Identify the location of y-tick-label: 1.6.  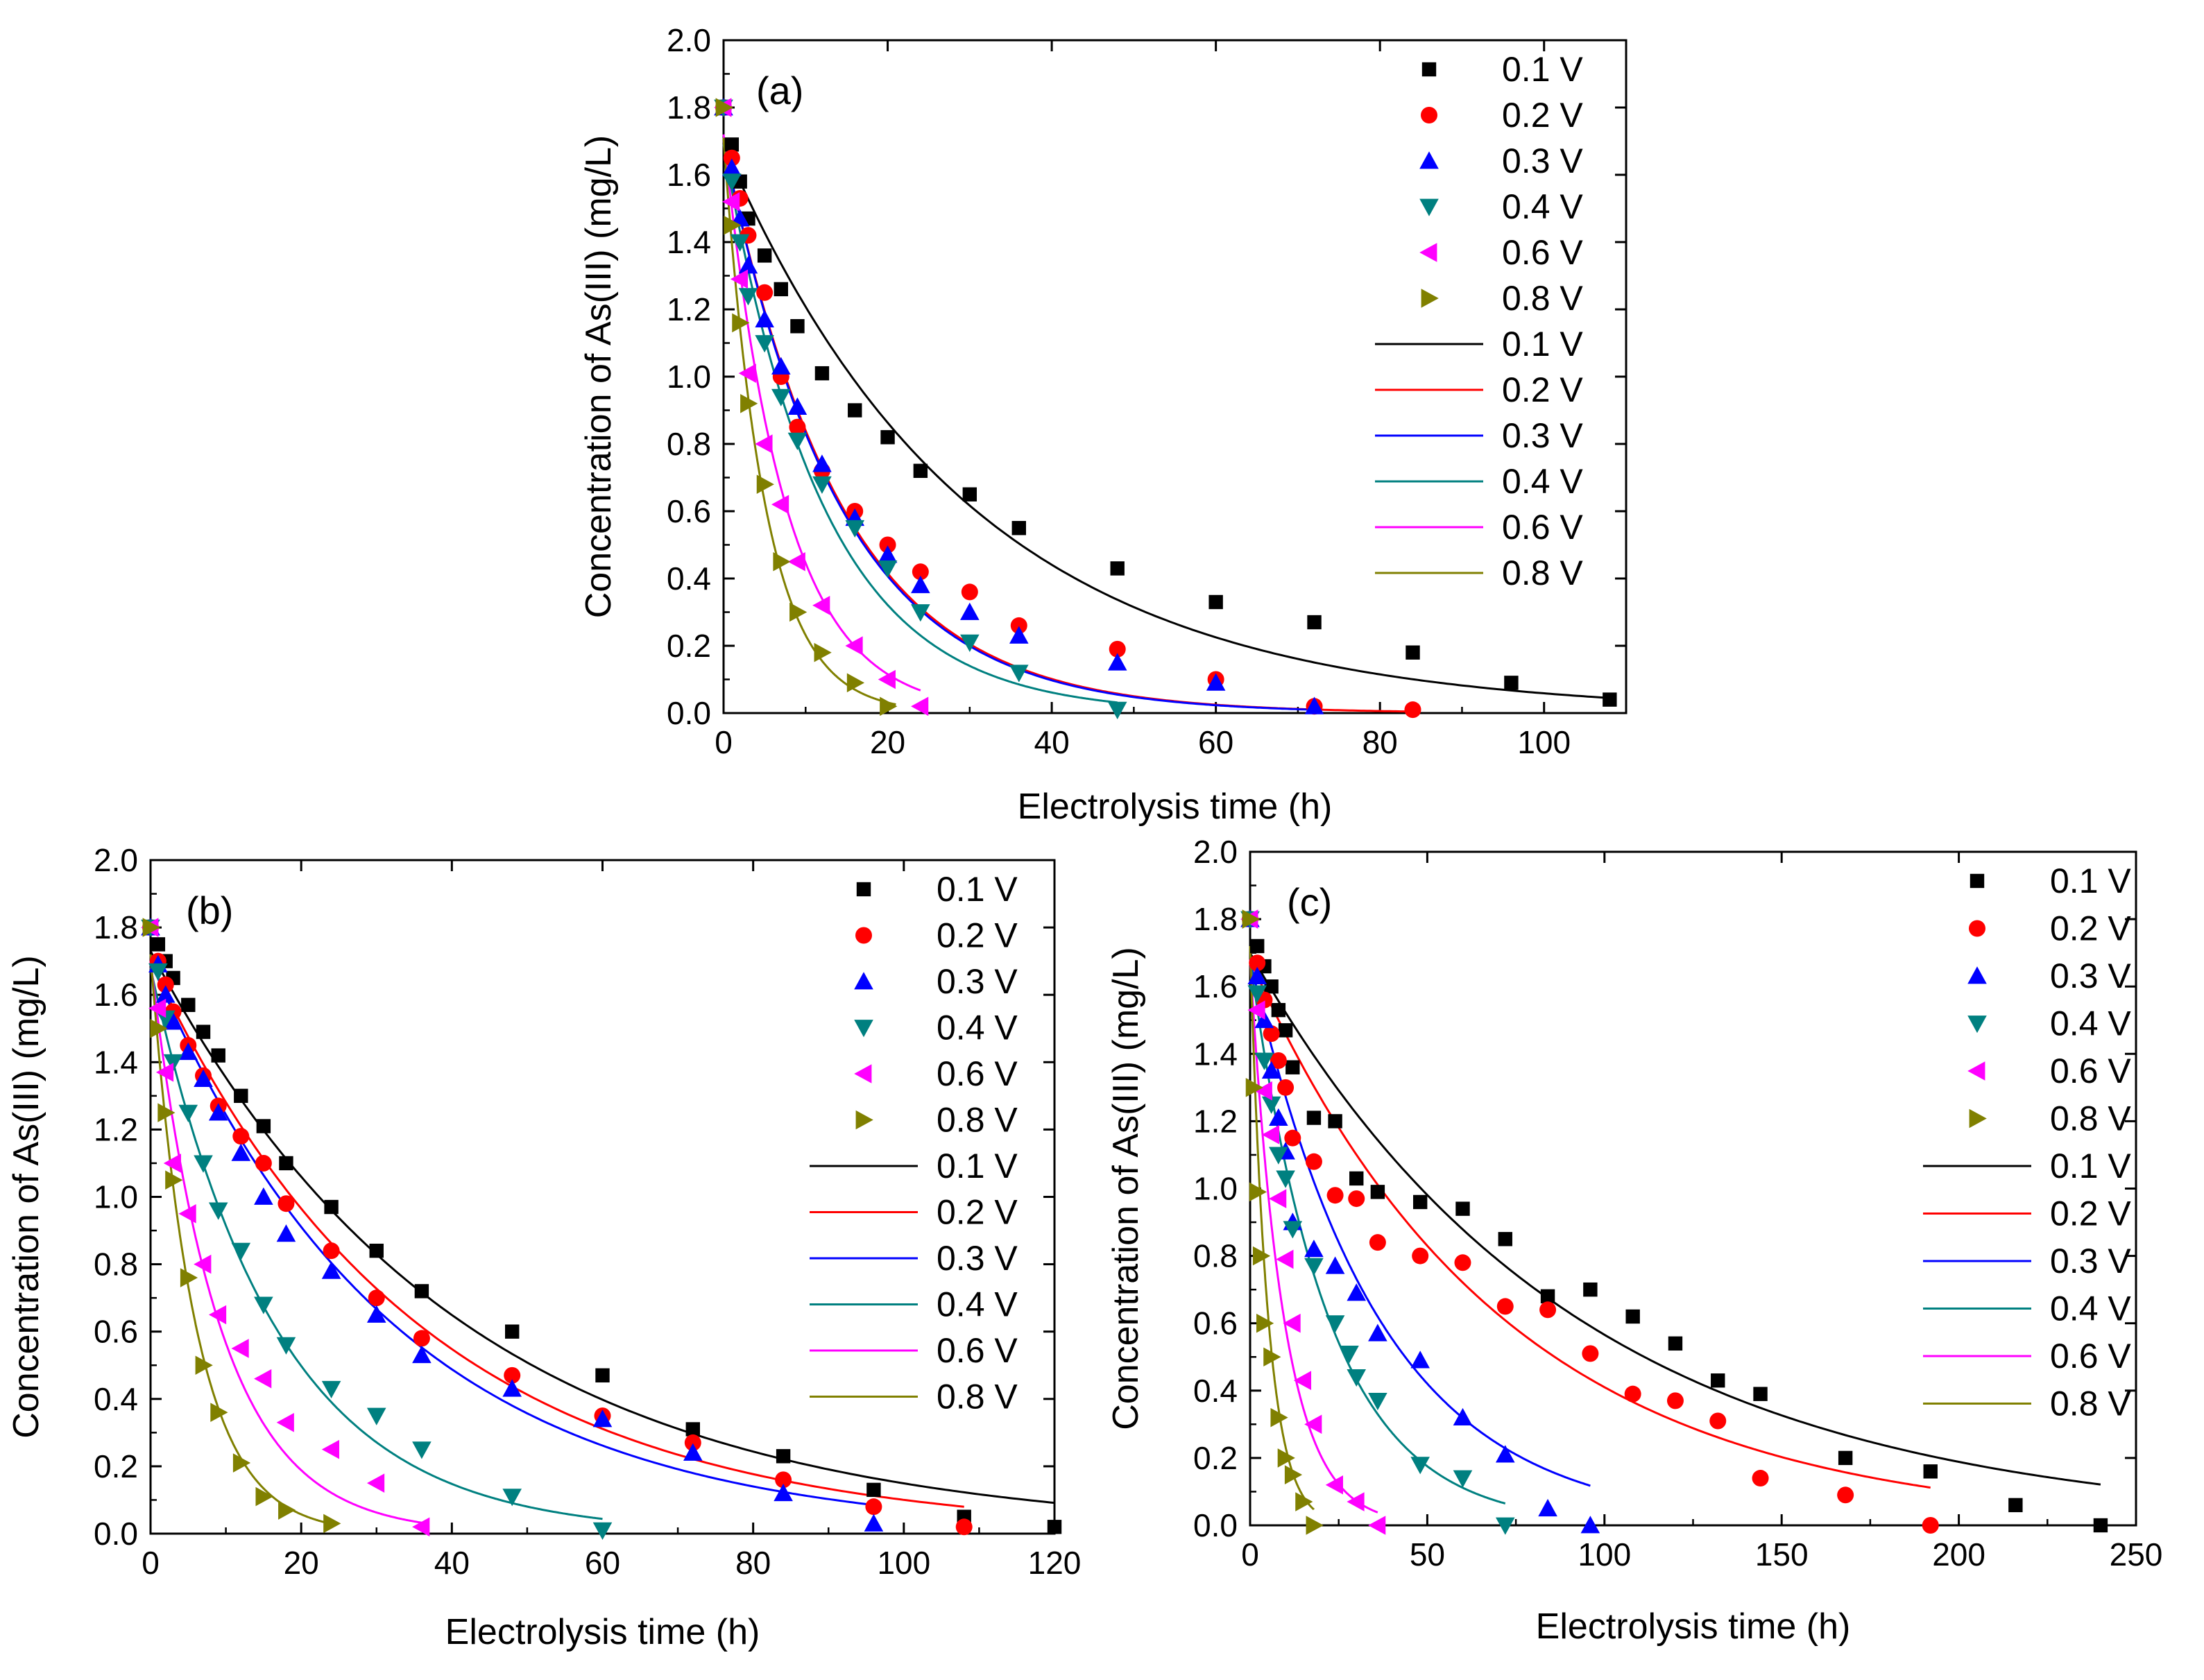
(116, 995).